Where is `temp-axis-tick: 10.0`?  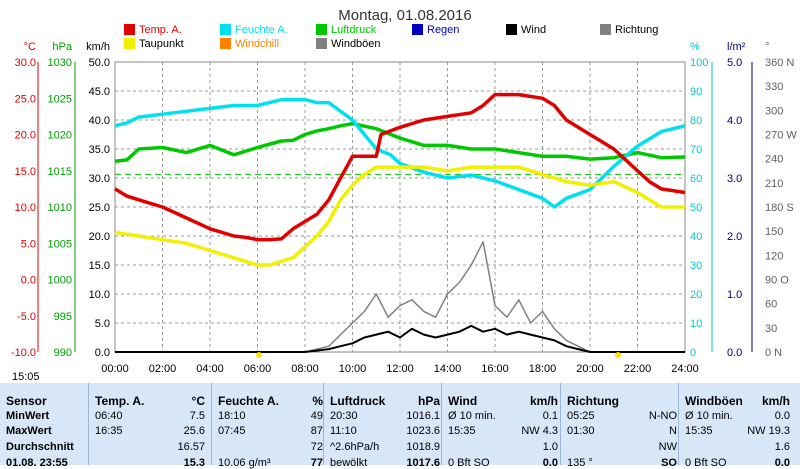 temp-axis-tick: 10.0 is located at coordinates (25, 208).